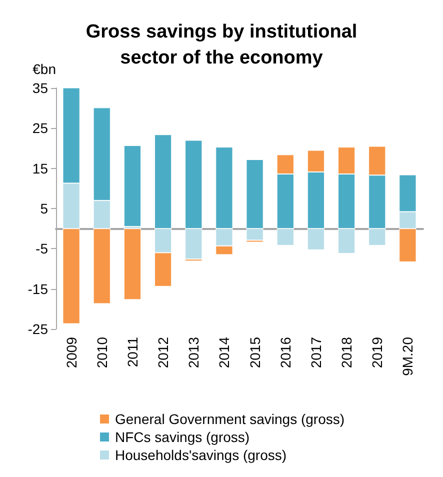  Describe the element at coordinates (408, 356) in the screenshot. I see `x-tick-label: 9M.20` at that location.